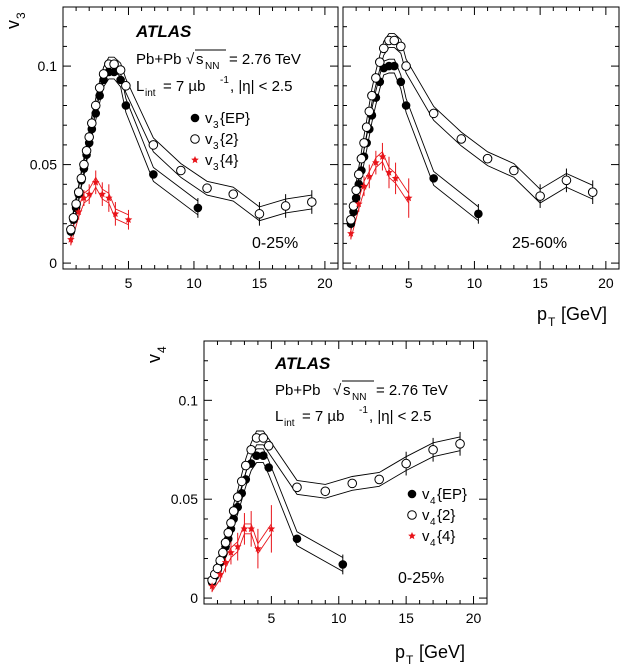 Image resolution: width=631 pixels, height=667 pixels. What do you see at coordinates (279, 416) in the screenshot?
I see `lumi-l-lower: L` at bounding box center [279, 416].